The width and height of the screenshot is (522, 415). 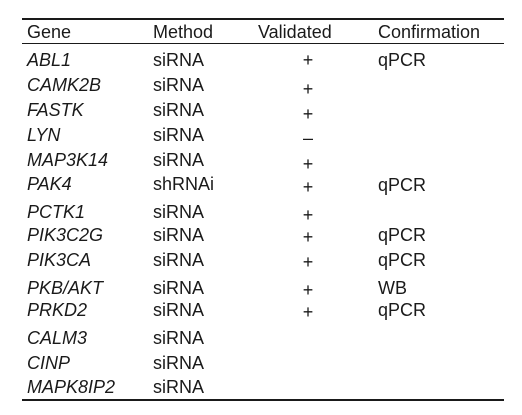 What do you see at coordinates (55, 110) in the screenshot?
I see `gene-cell: FASTK` at bounding box center [55, 110].